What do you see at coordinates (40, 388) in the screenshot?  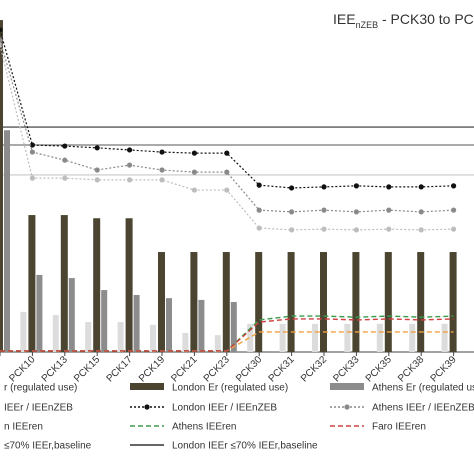 I see `legend-label: r (regulated use)` at bounding box center [40, 388].